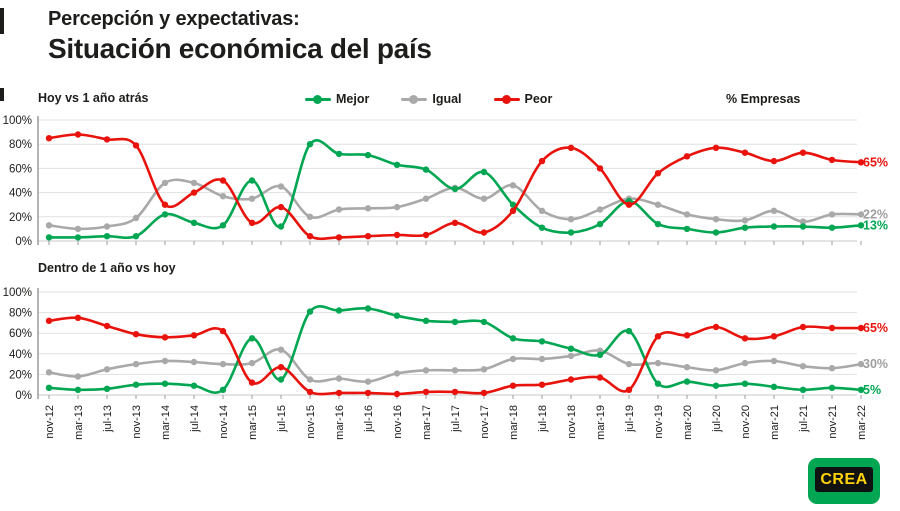 The height and width of the screenshot is (511, 900). I want to click on crea-logo-band: CREA, so click(844, 479).